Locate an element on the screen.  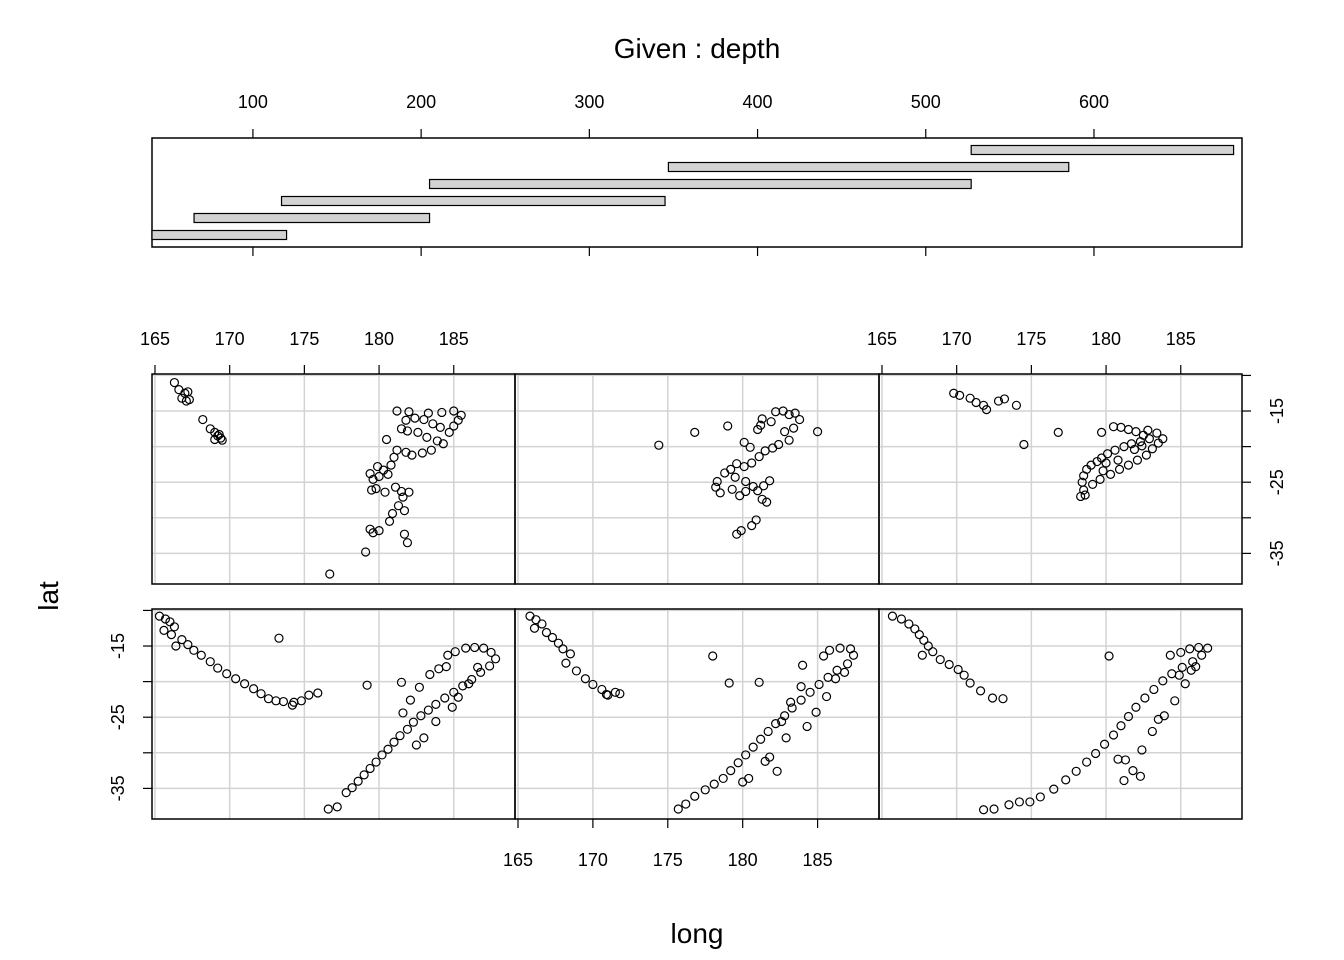
x-tick-label: 175 is located at coordinates (304, 339).